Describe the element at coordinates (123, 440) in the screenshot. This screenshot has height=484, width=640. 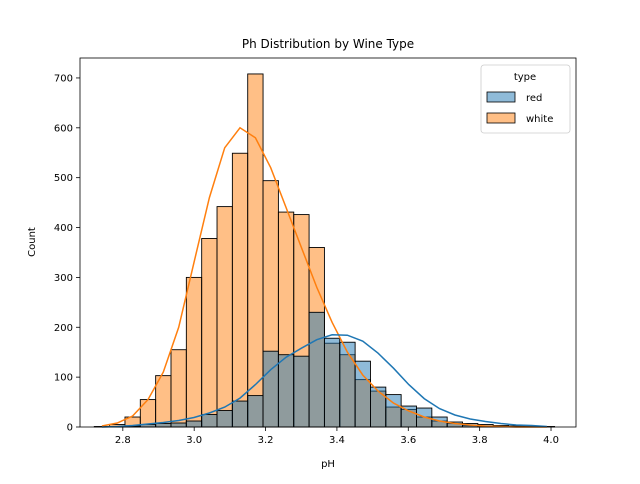
I see `x-tick-label: 2.8` at that location.